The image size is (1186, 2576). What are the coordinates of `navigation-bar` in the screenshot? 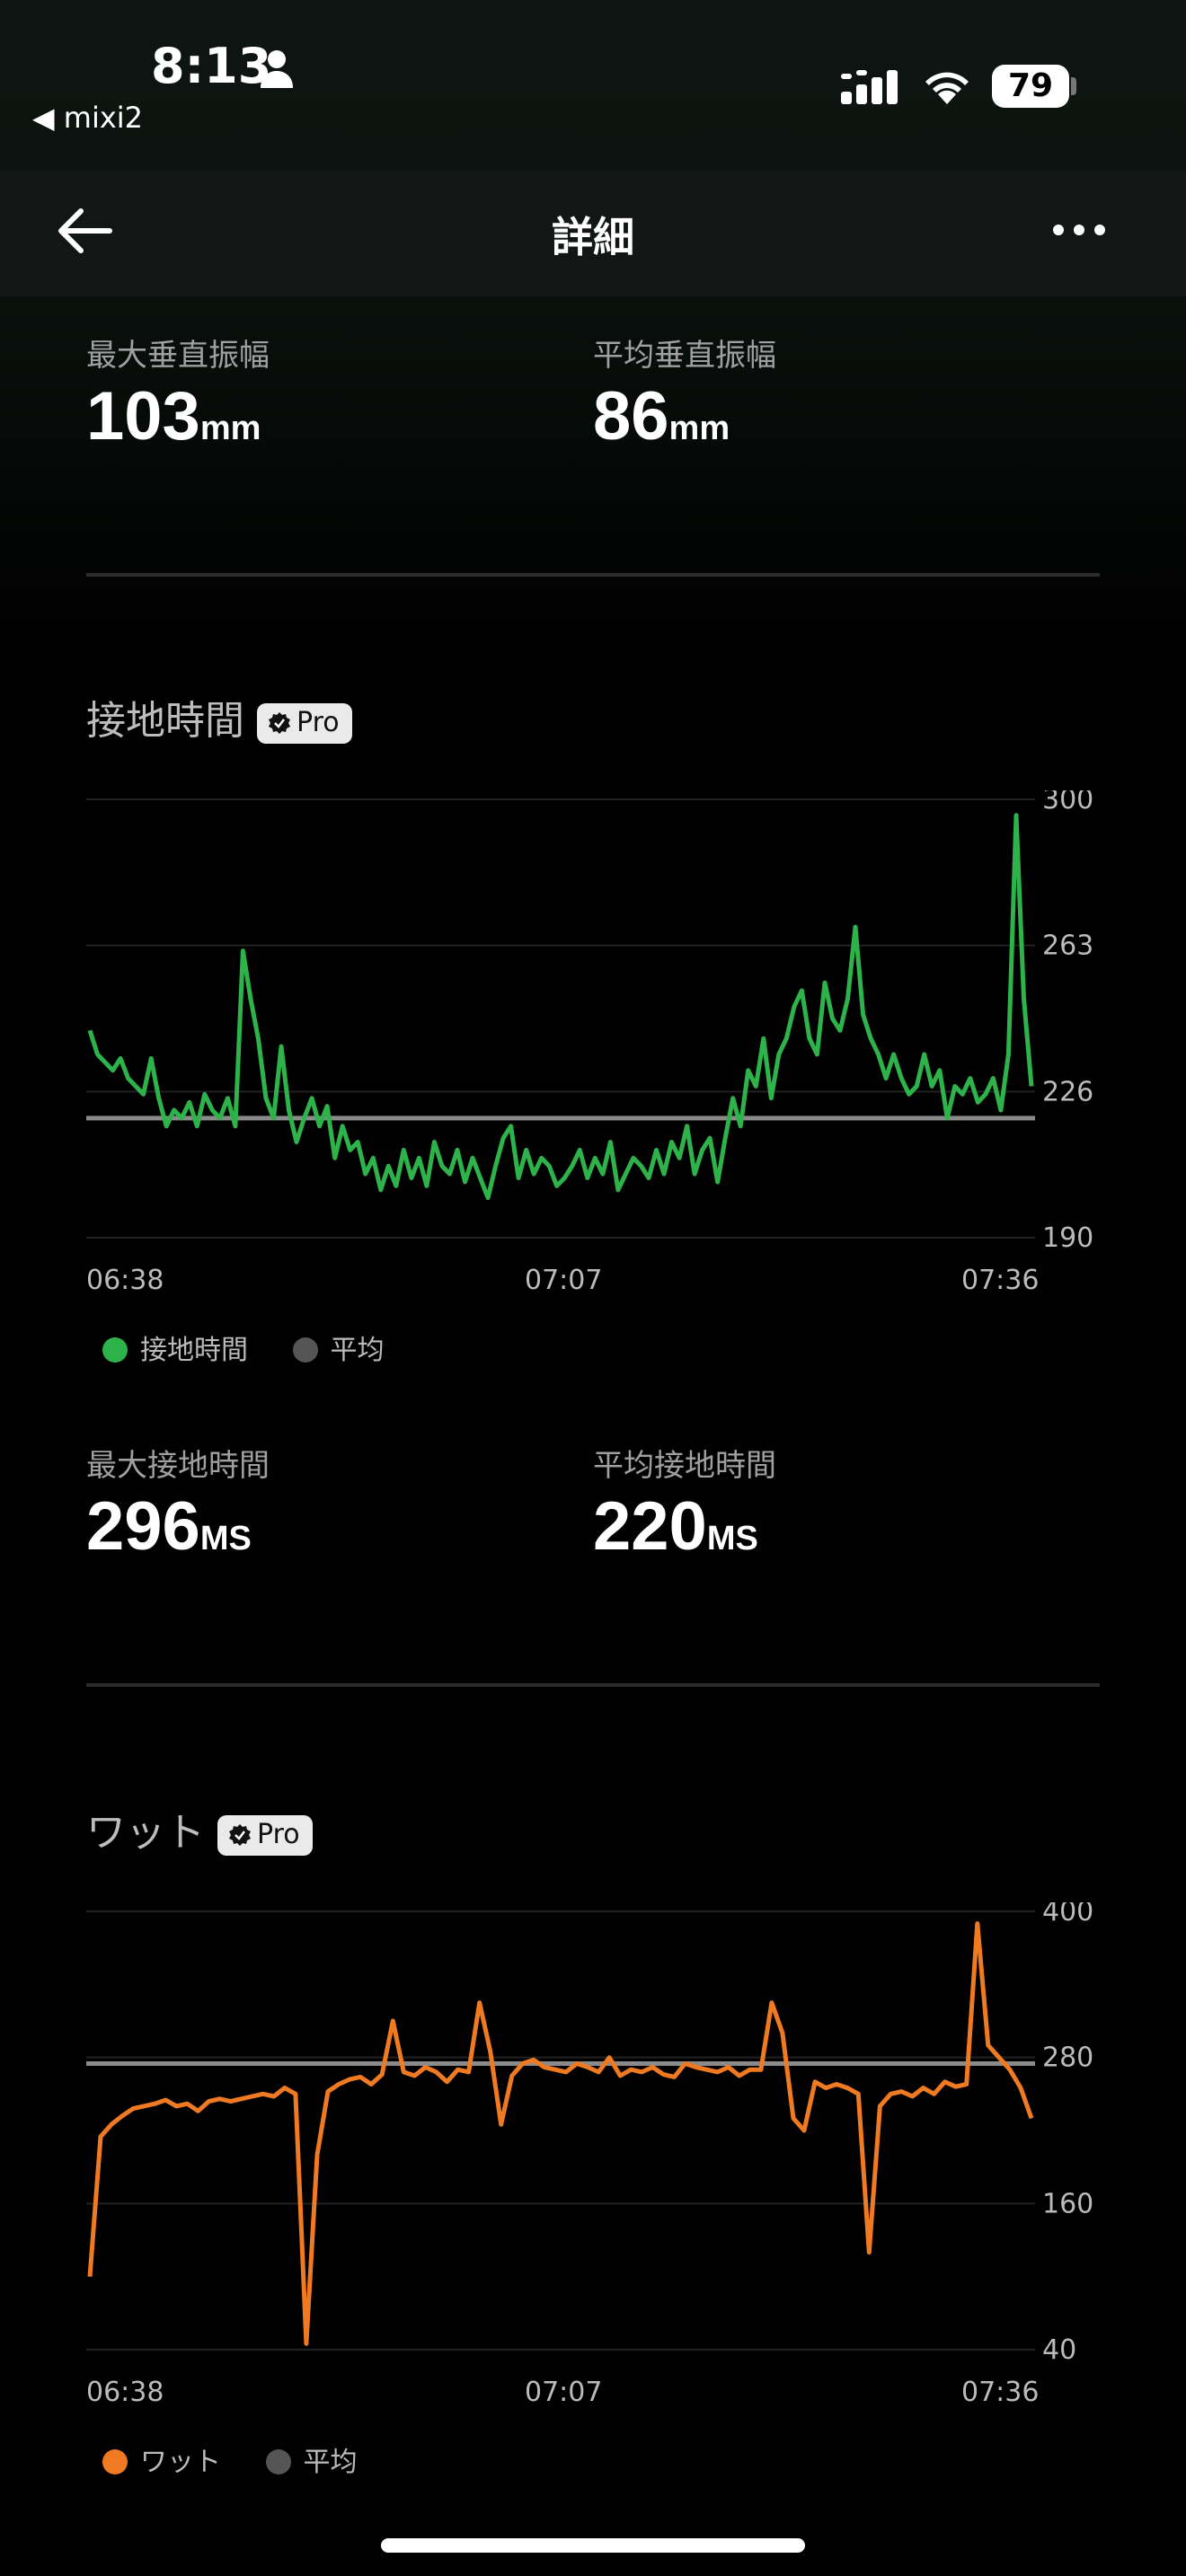 It's located at (593, 233).